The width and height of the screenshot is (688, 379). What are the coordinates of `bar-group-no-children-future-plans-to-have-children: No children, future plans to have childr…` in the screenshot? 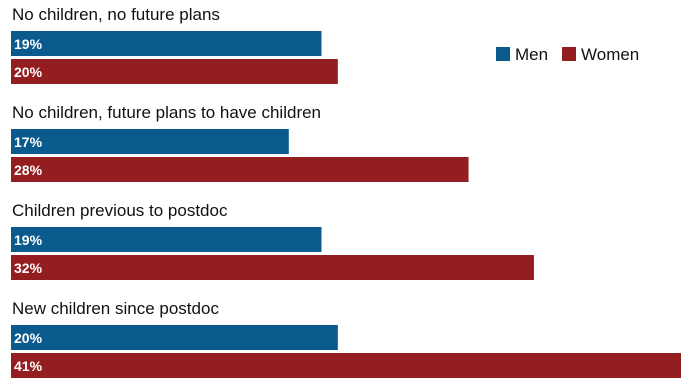 It's located at (240, 142).